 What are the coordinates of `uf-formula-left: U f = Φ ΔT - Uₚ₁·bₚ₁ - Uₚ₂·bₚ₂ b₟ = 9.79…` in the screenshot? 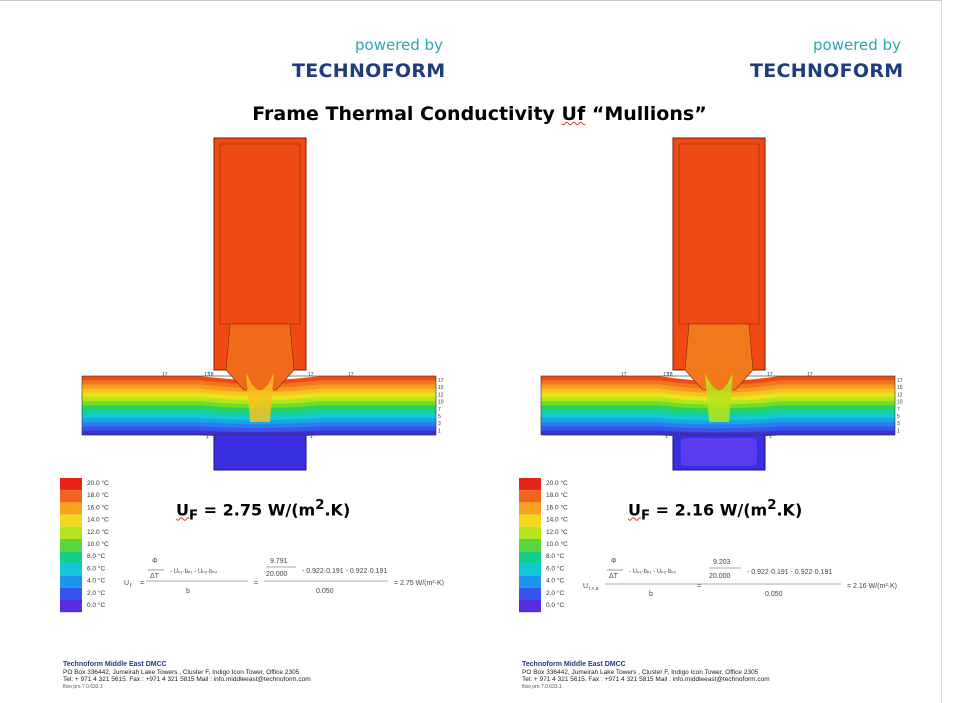 It's located at (290, 584).